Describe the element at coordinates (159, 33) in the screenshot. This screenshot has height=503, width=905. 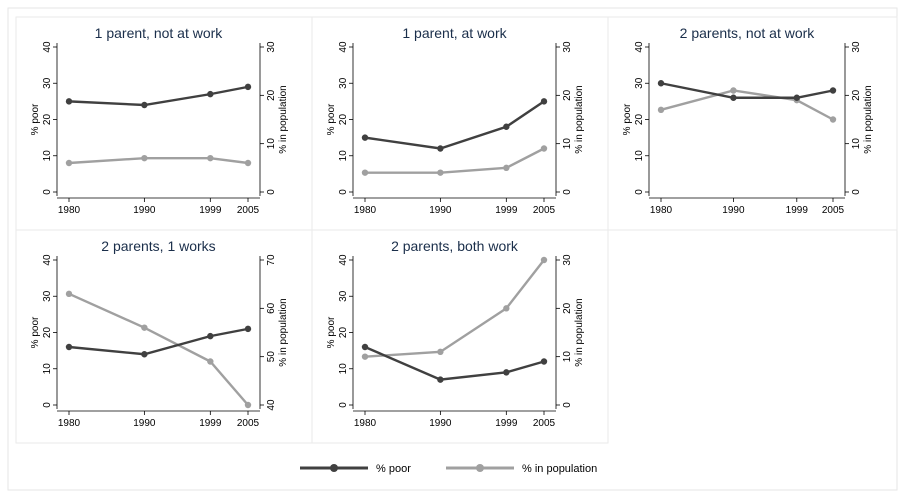
I see `panel-title: 1 parent, not at work` at that location.